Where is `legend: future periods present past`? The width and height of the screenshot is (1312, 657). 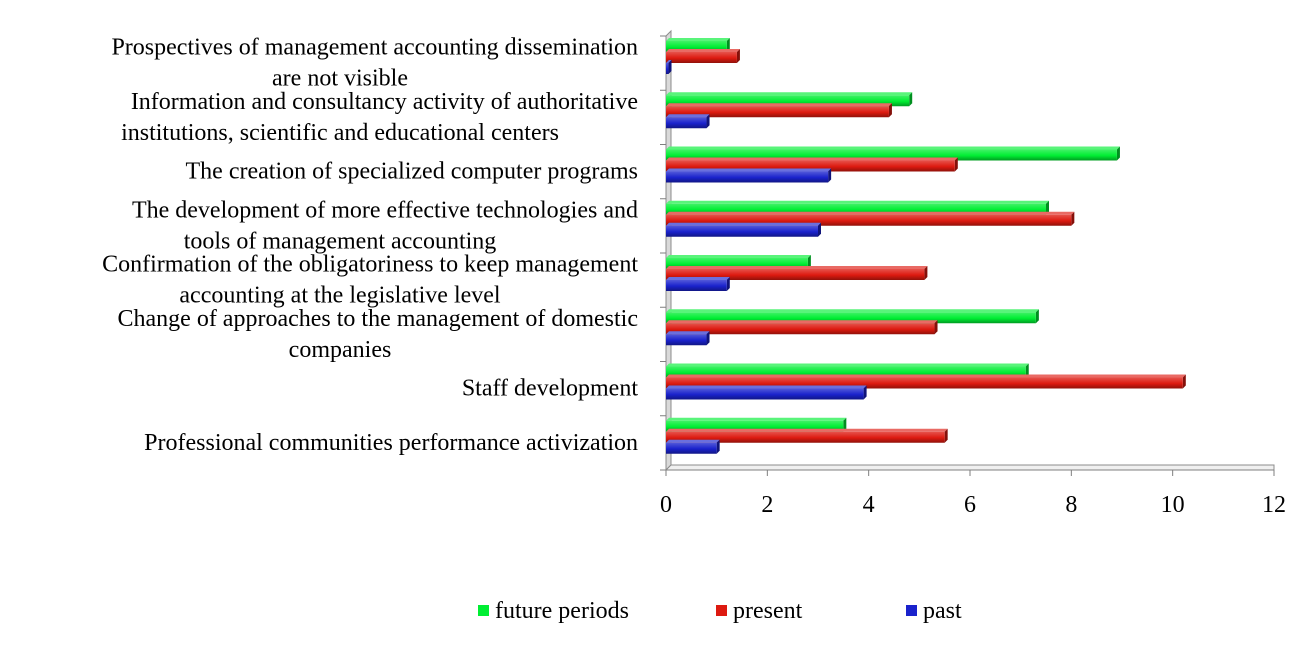
legend: future periods present past is located at coordinates (720, 611).